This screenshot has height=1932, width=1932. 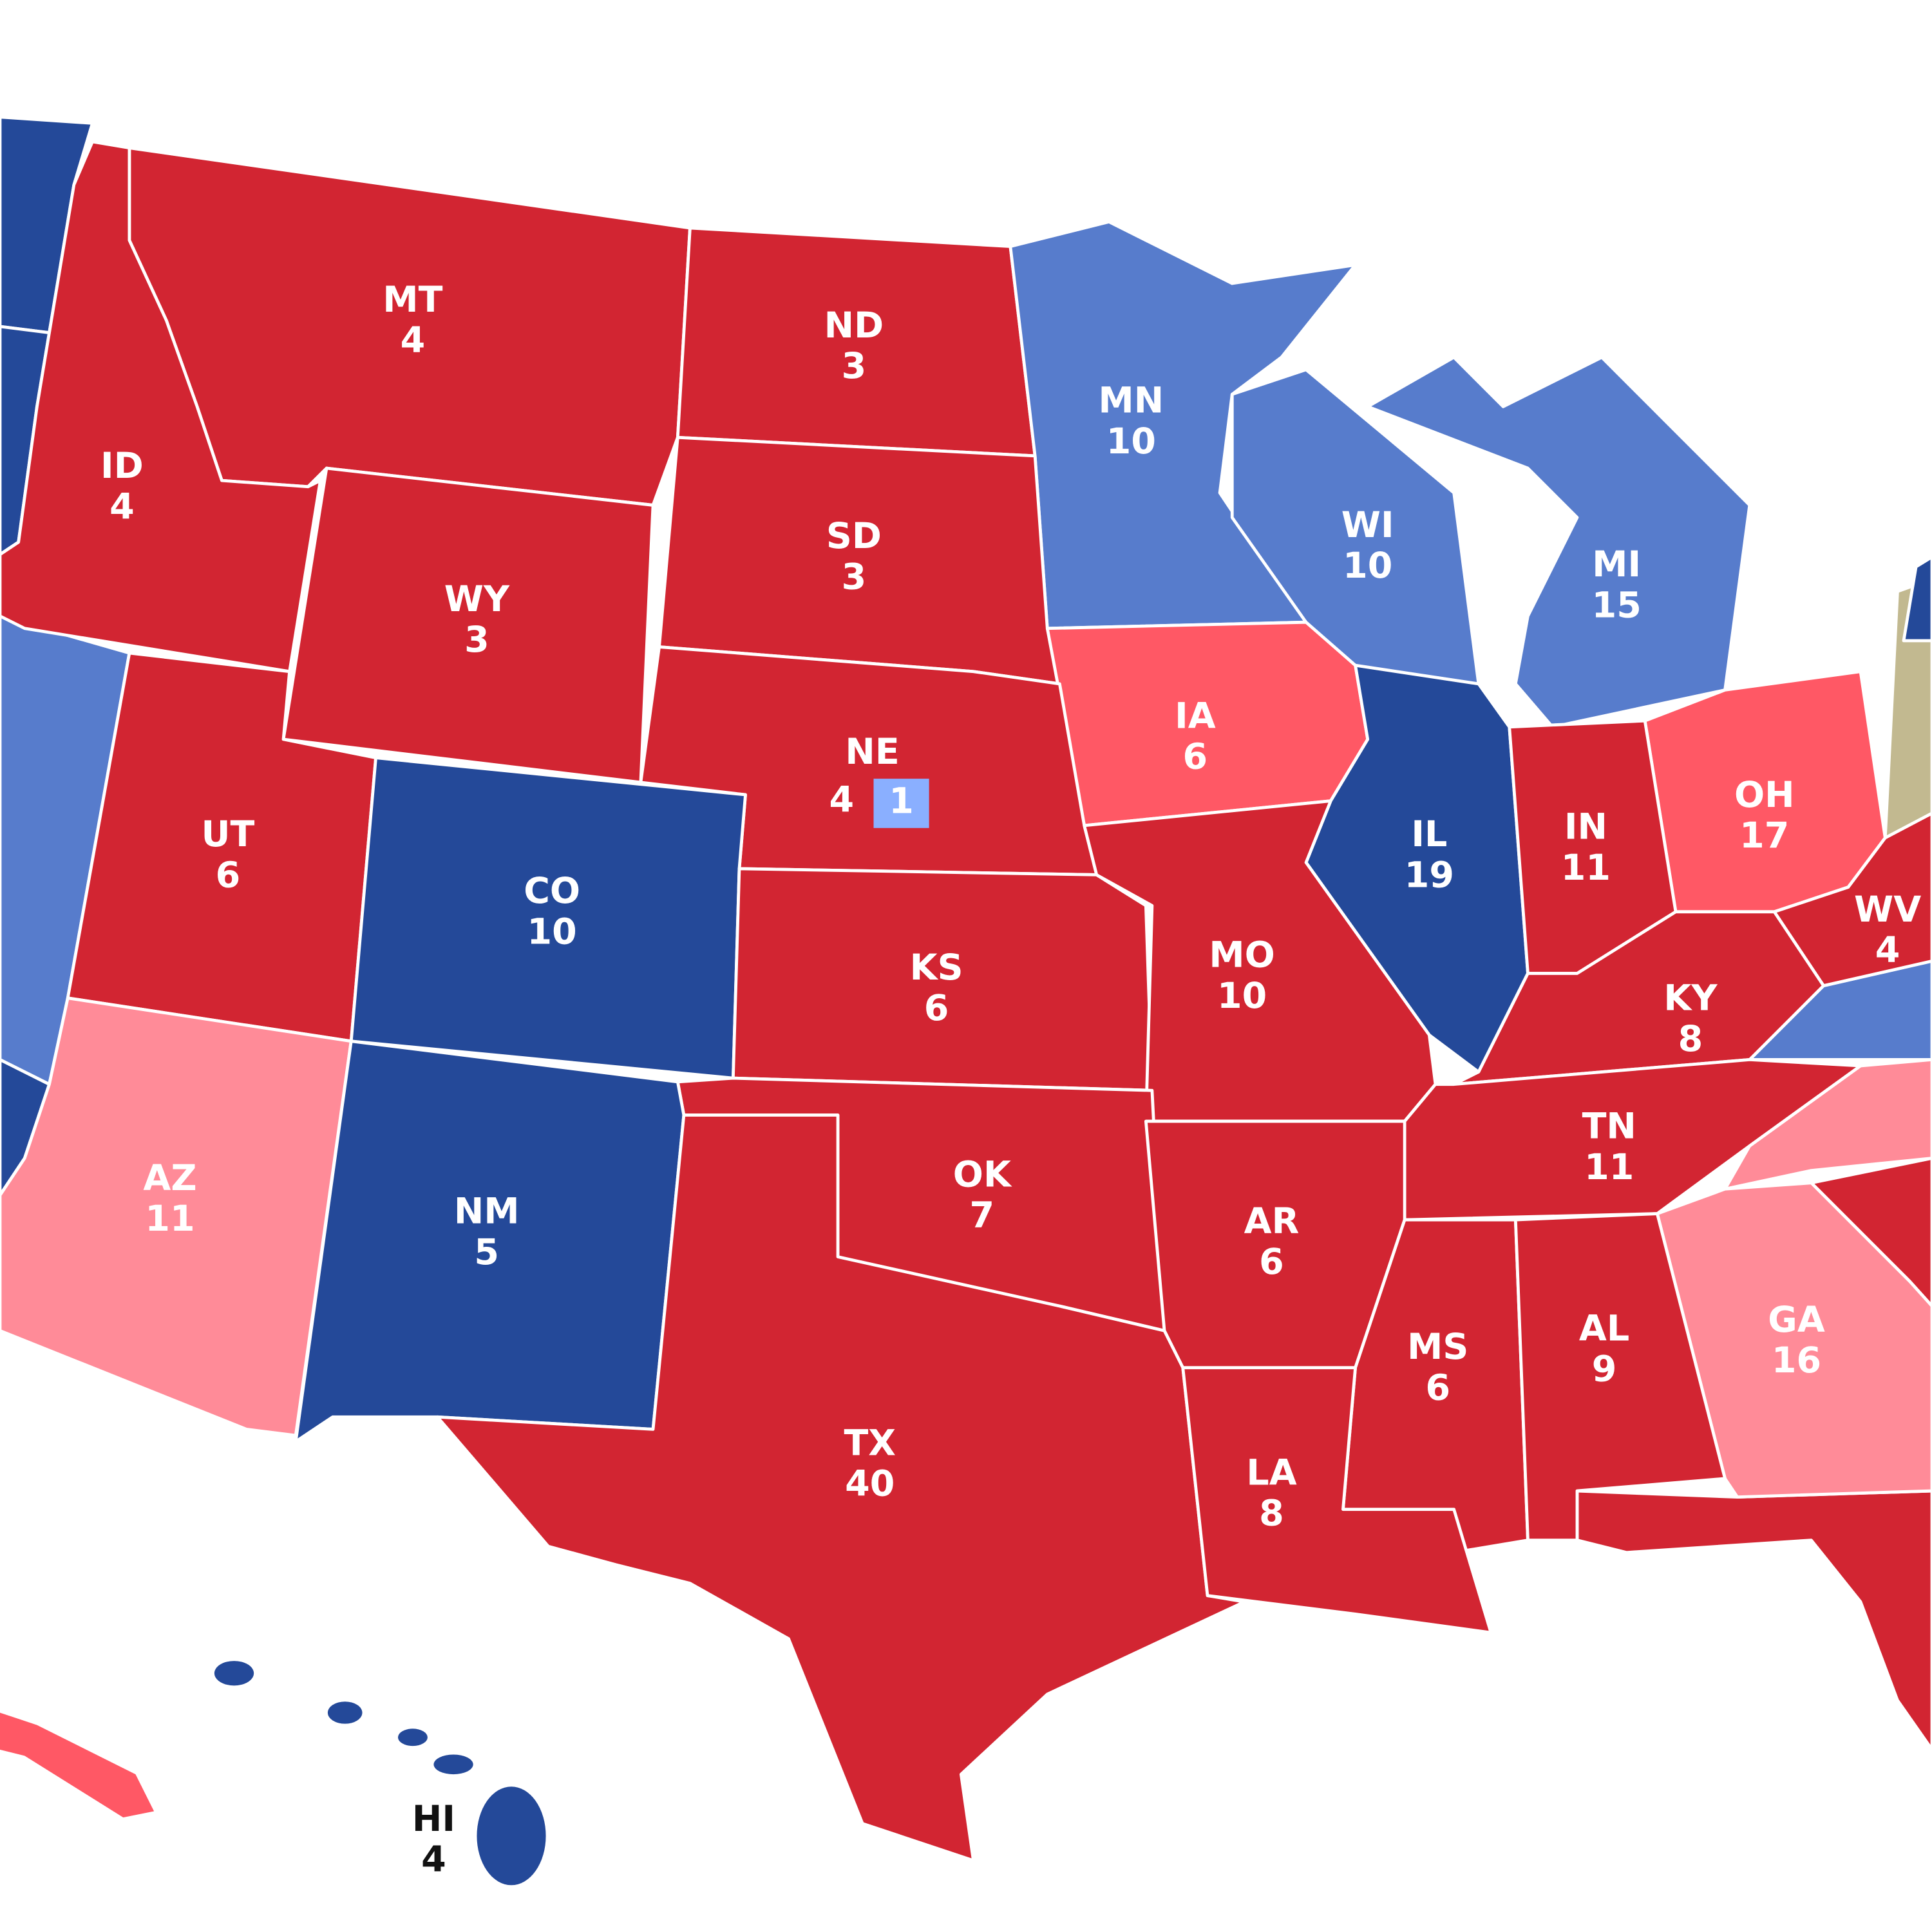 What do you see at coordinates (1888, 910) in the screenshot?
I see `state-abbr: WV` at bounding box center [1888, 910].